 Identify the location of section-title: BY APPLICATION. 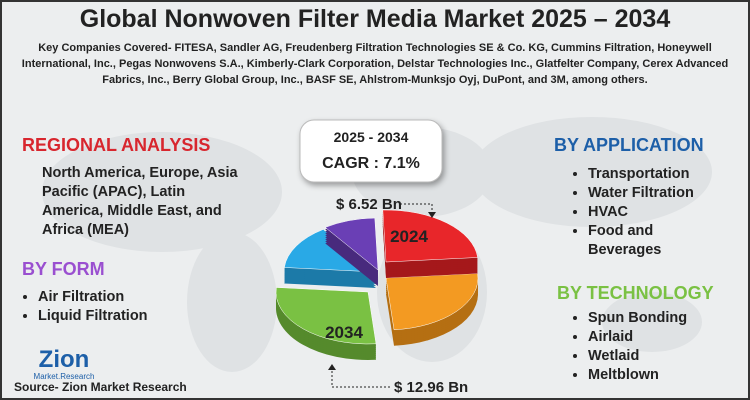
(629, 145).